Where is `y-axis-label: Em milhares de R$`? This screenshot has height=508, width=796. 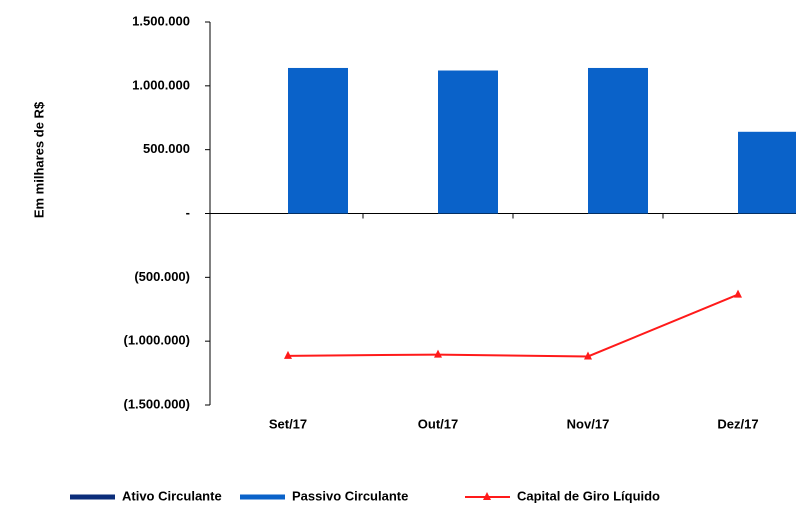 y-axis-label: Em milhares de R$ is located at coordinates (38, 159).